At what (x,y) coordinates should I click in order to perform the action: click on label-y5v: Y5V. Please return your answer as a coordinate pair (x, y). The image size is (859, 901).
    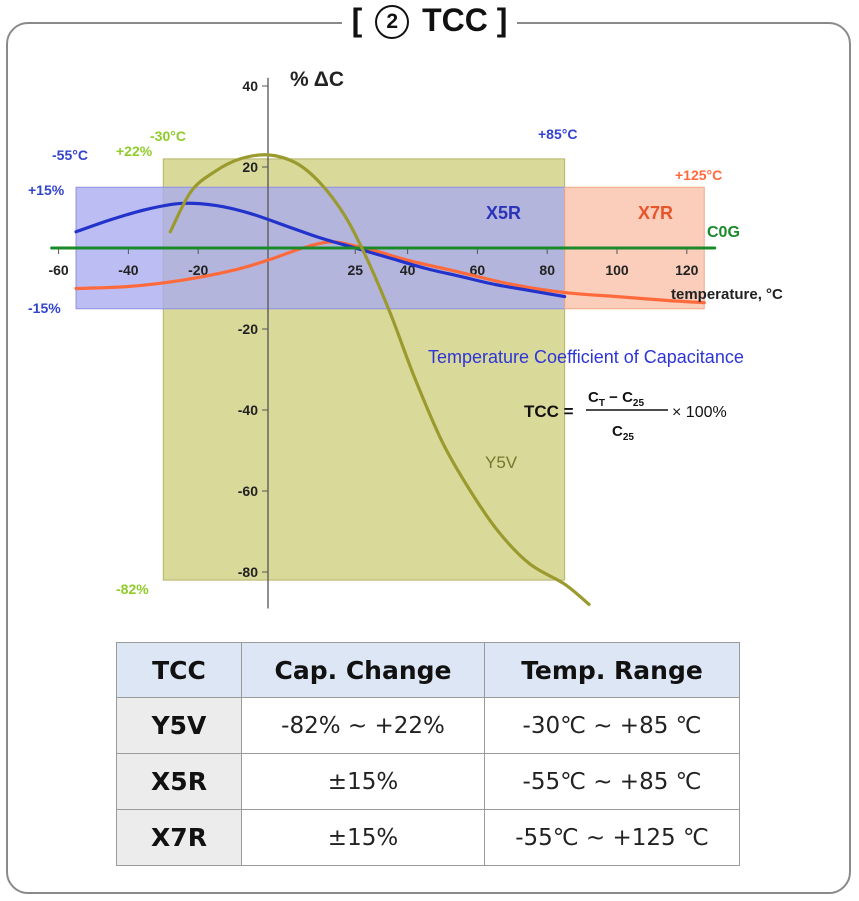
    Looking at the image, I should click on (501, 462).